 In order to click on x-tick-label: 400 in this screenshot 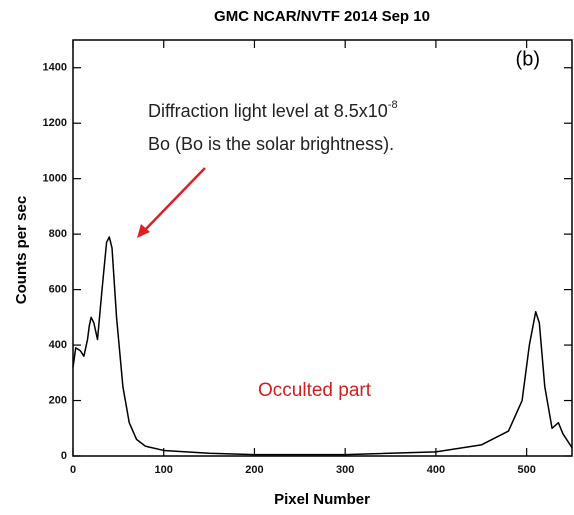, I will do `click(436, 470)`.